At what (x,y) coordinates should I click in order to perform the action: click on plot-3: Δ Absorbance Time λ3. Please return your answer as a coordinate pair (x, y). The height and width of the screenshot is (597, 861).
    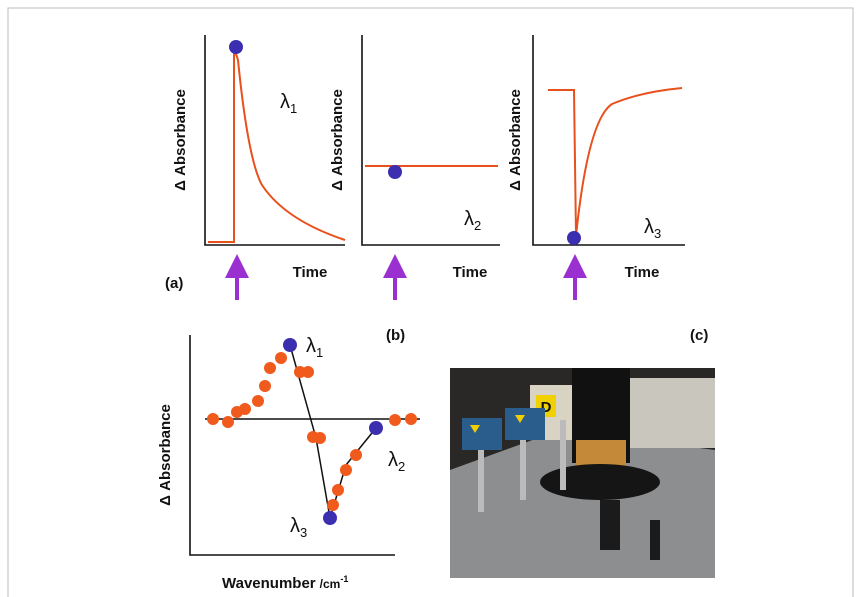
    Looking at the image, I should click on (596, 167).